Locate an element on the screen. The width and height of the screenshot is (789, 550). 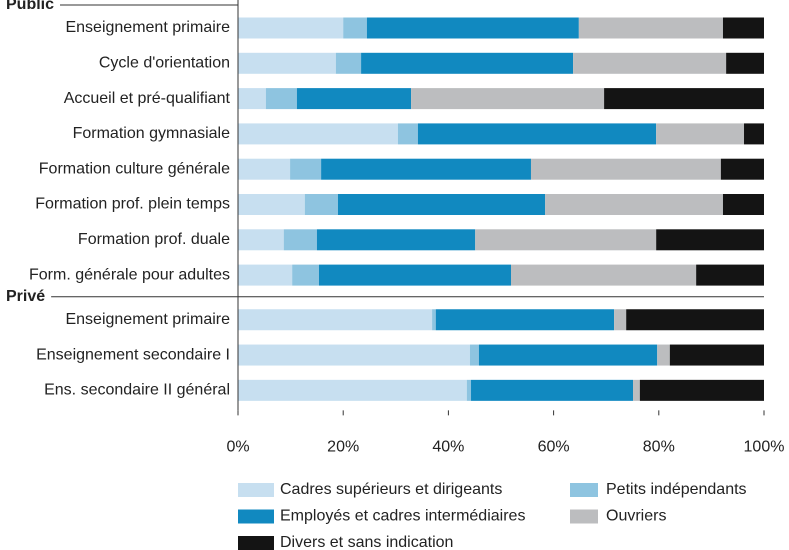
legend-label: Petits indépendants is located at coordinates (676, 489).